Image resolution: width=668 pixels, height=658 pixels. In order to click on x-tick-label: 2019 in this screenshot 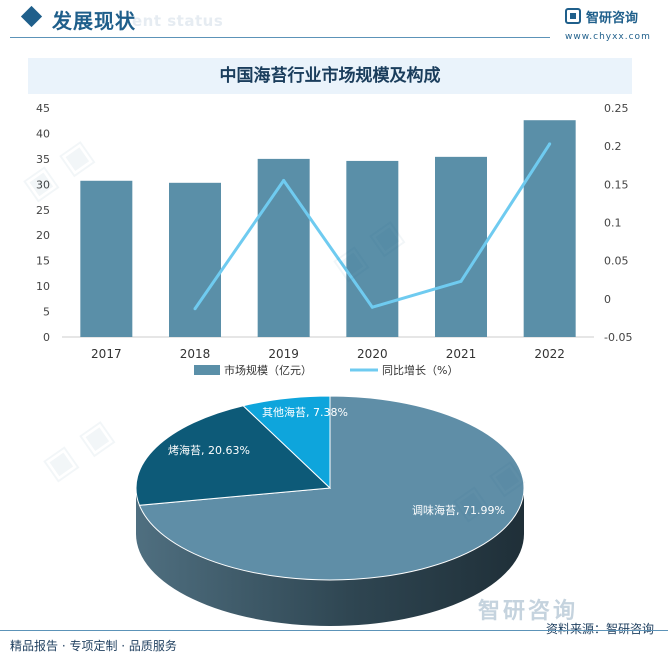, I will do `click(283, 354)`.